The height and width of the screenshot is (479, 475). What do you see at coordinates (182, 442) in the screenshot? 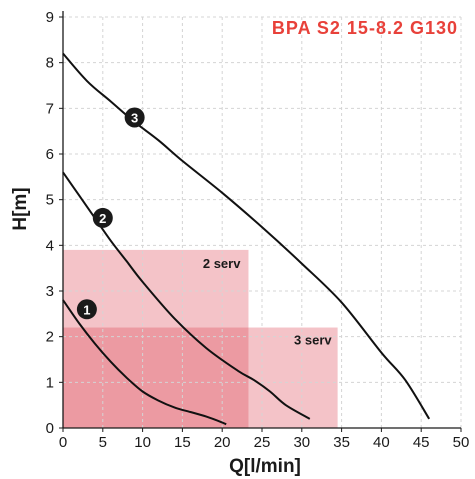
I see `x-tick-label: 15` at bounding box center [182, 442].